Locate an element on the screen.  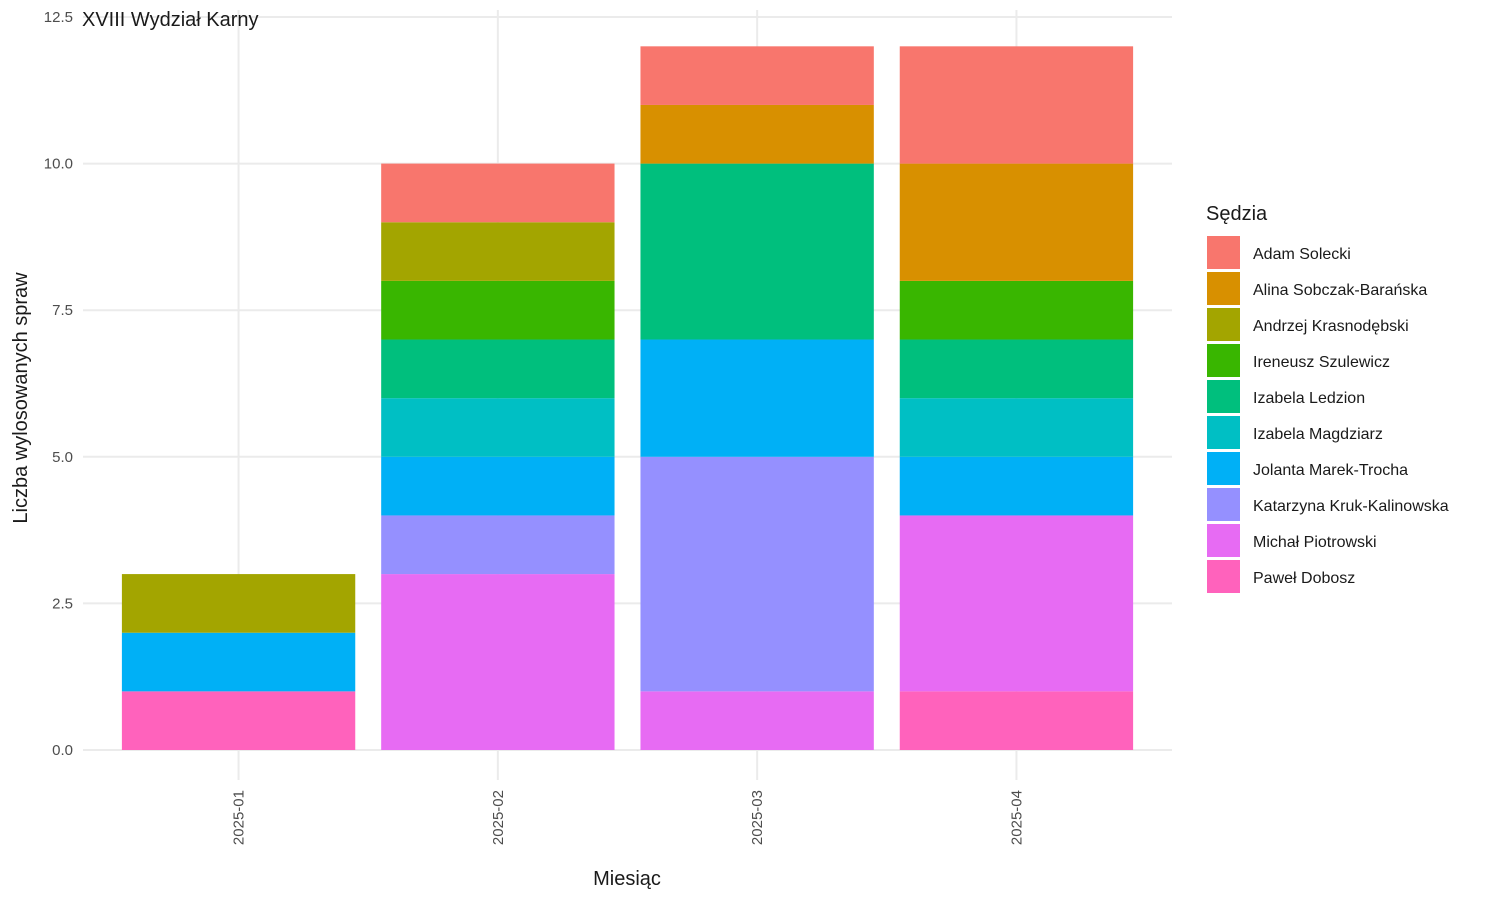
legend-title: Sędzia is located at coordinates (1237, 214).